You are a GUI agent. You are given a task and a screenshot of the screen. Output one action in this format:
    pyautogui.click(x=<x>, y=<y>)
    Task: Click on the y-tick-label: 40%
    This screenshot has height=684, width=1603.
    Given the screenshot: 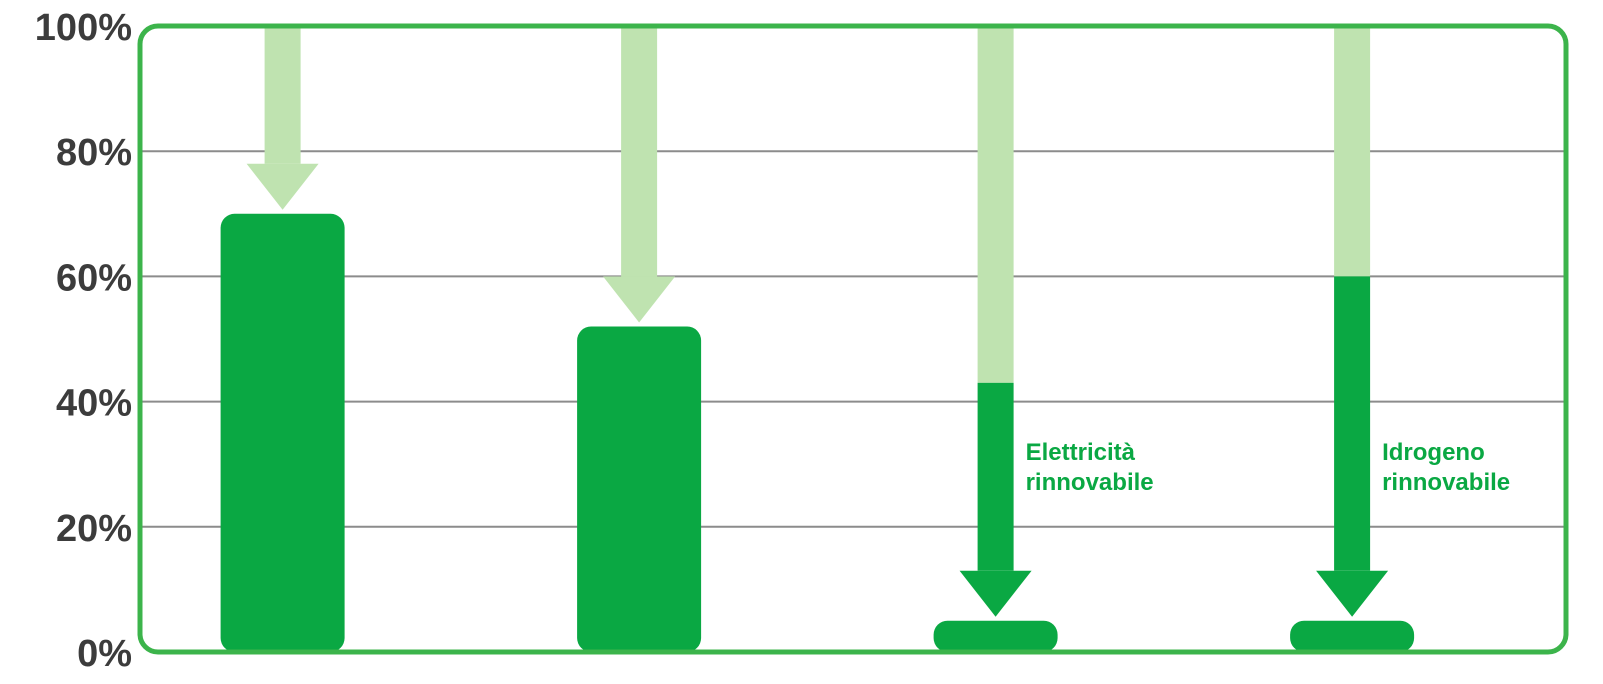 What is the action you would take?
    pyautogui.click(x=94, y=404)
    